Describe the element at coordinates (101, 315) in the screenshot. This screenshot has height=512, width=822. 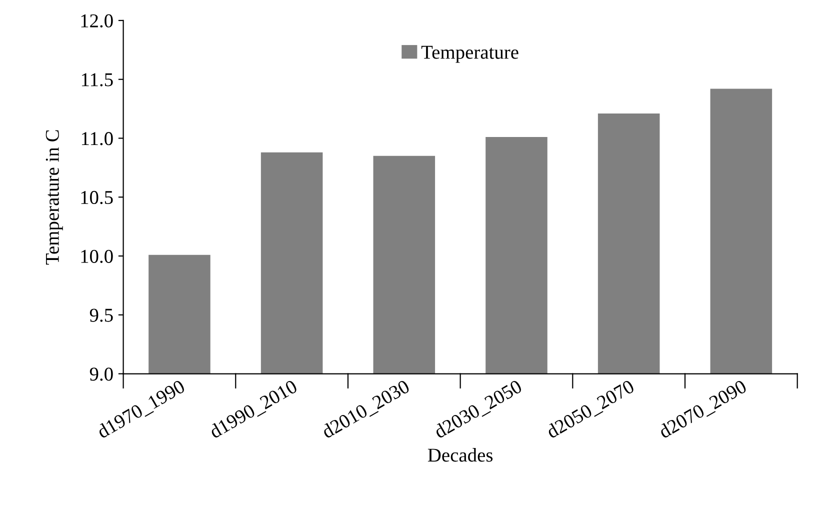
I see `y-tick-label: 9.5` at that location.